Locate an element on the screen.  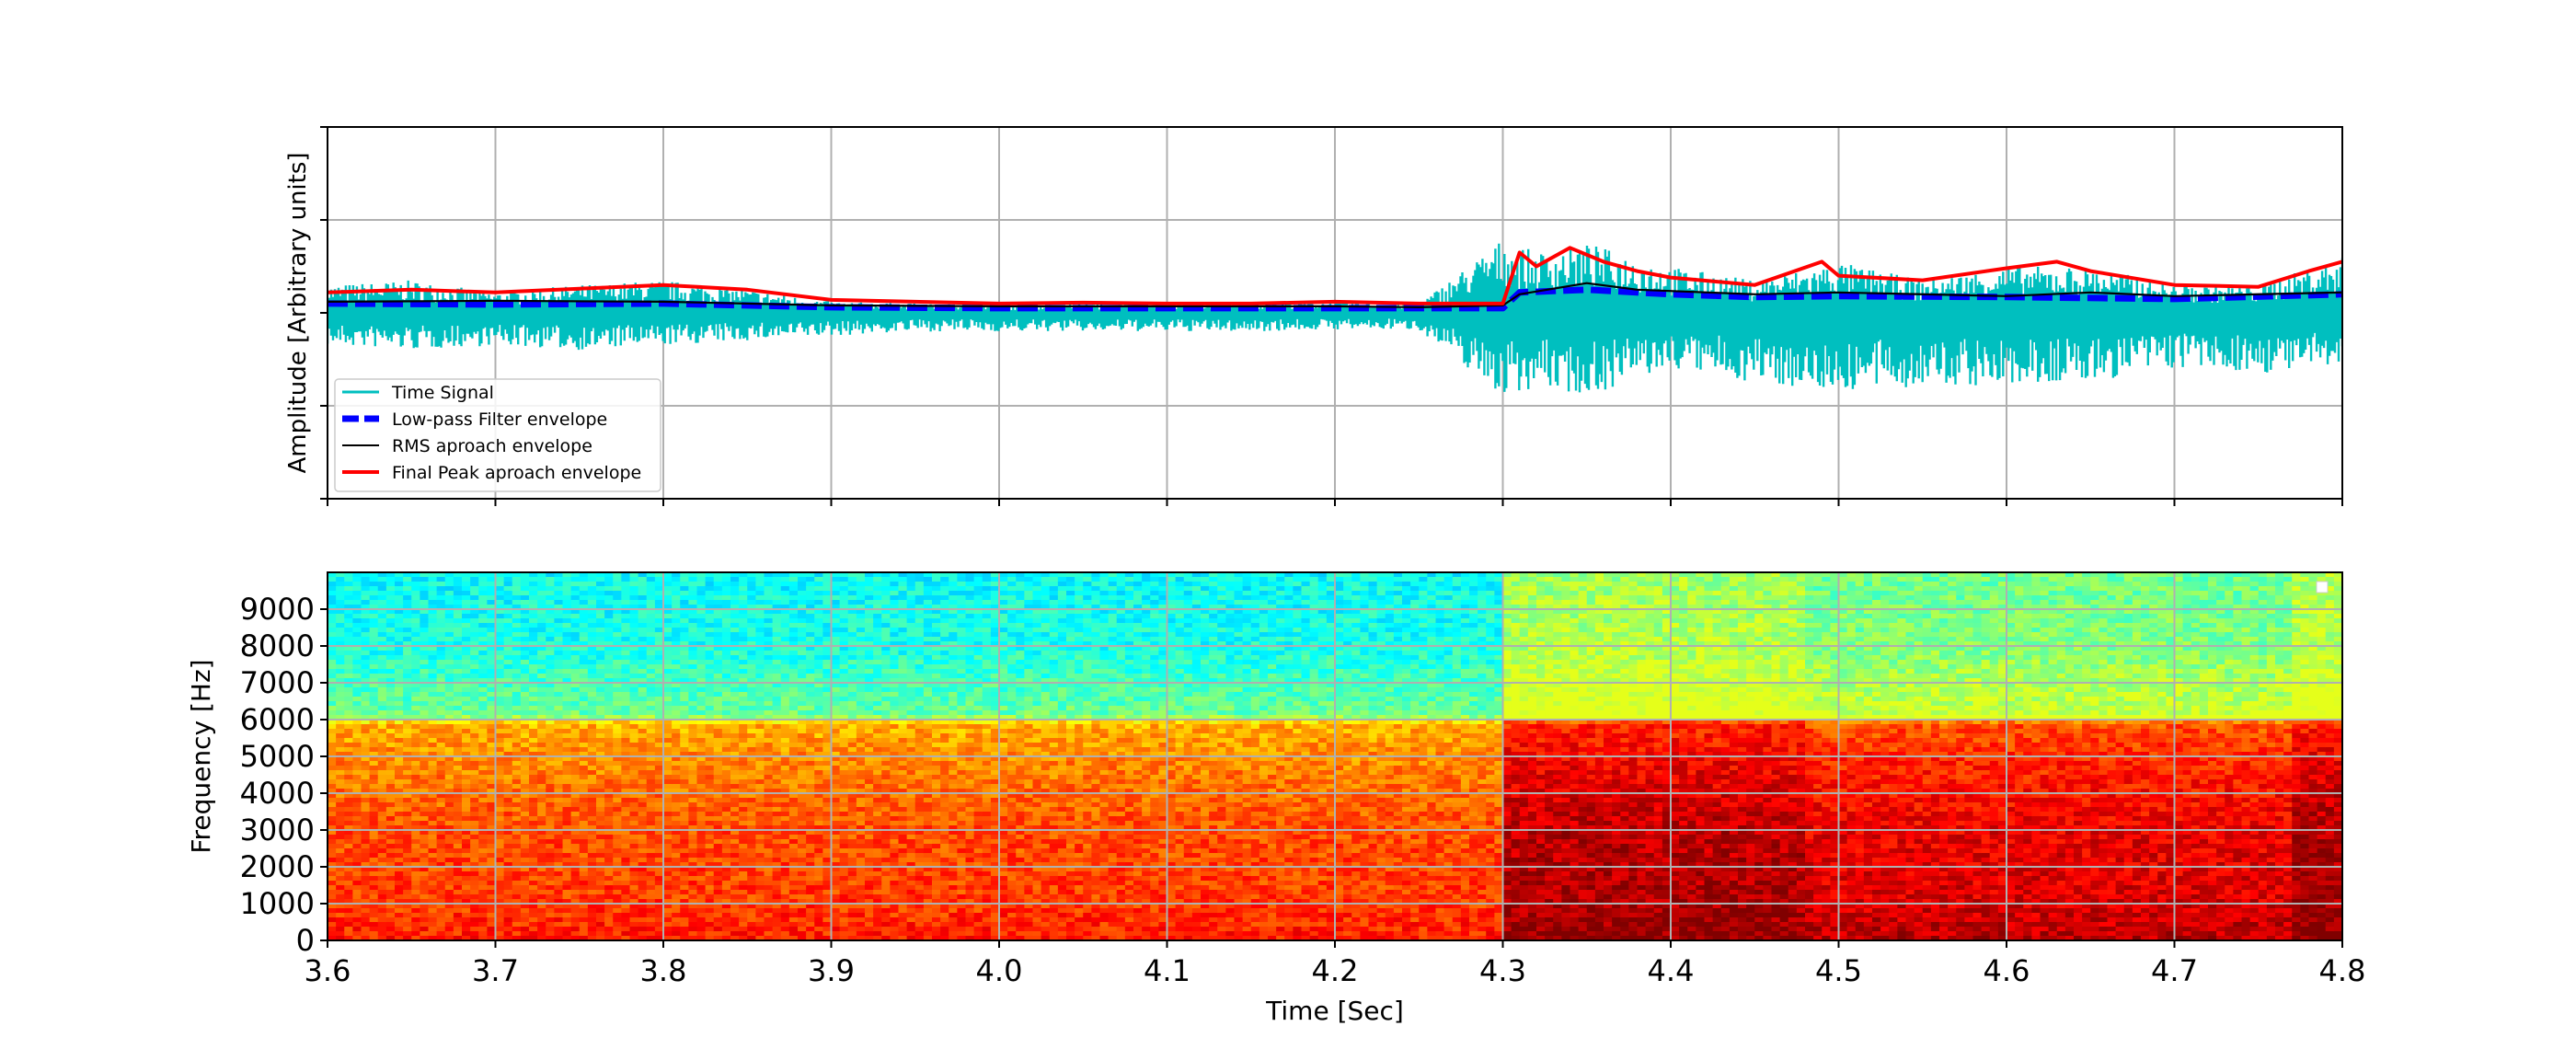
legend-label-final-peak: Final Peak aproach envelope is located at coordinates (516, 473).